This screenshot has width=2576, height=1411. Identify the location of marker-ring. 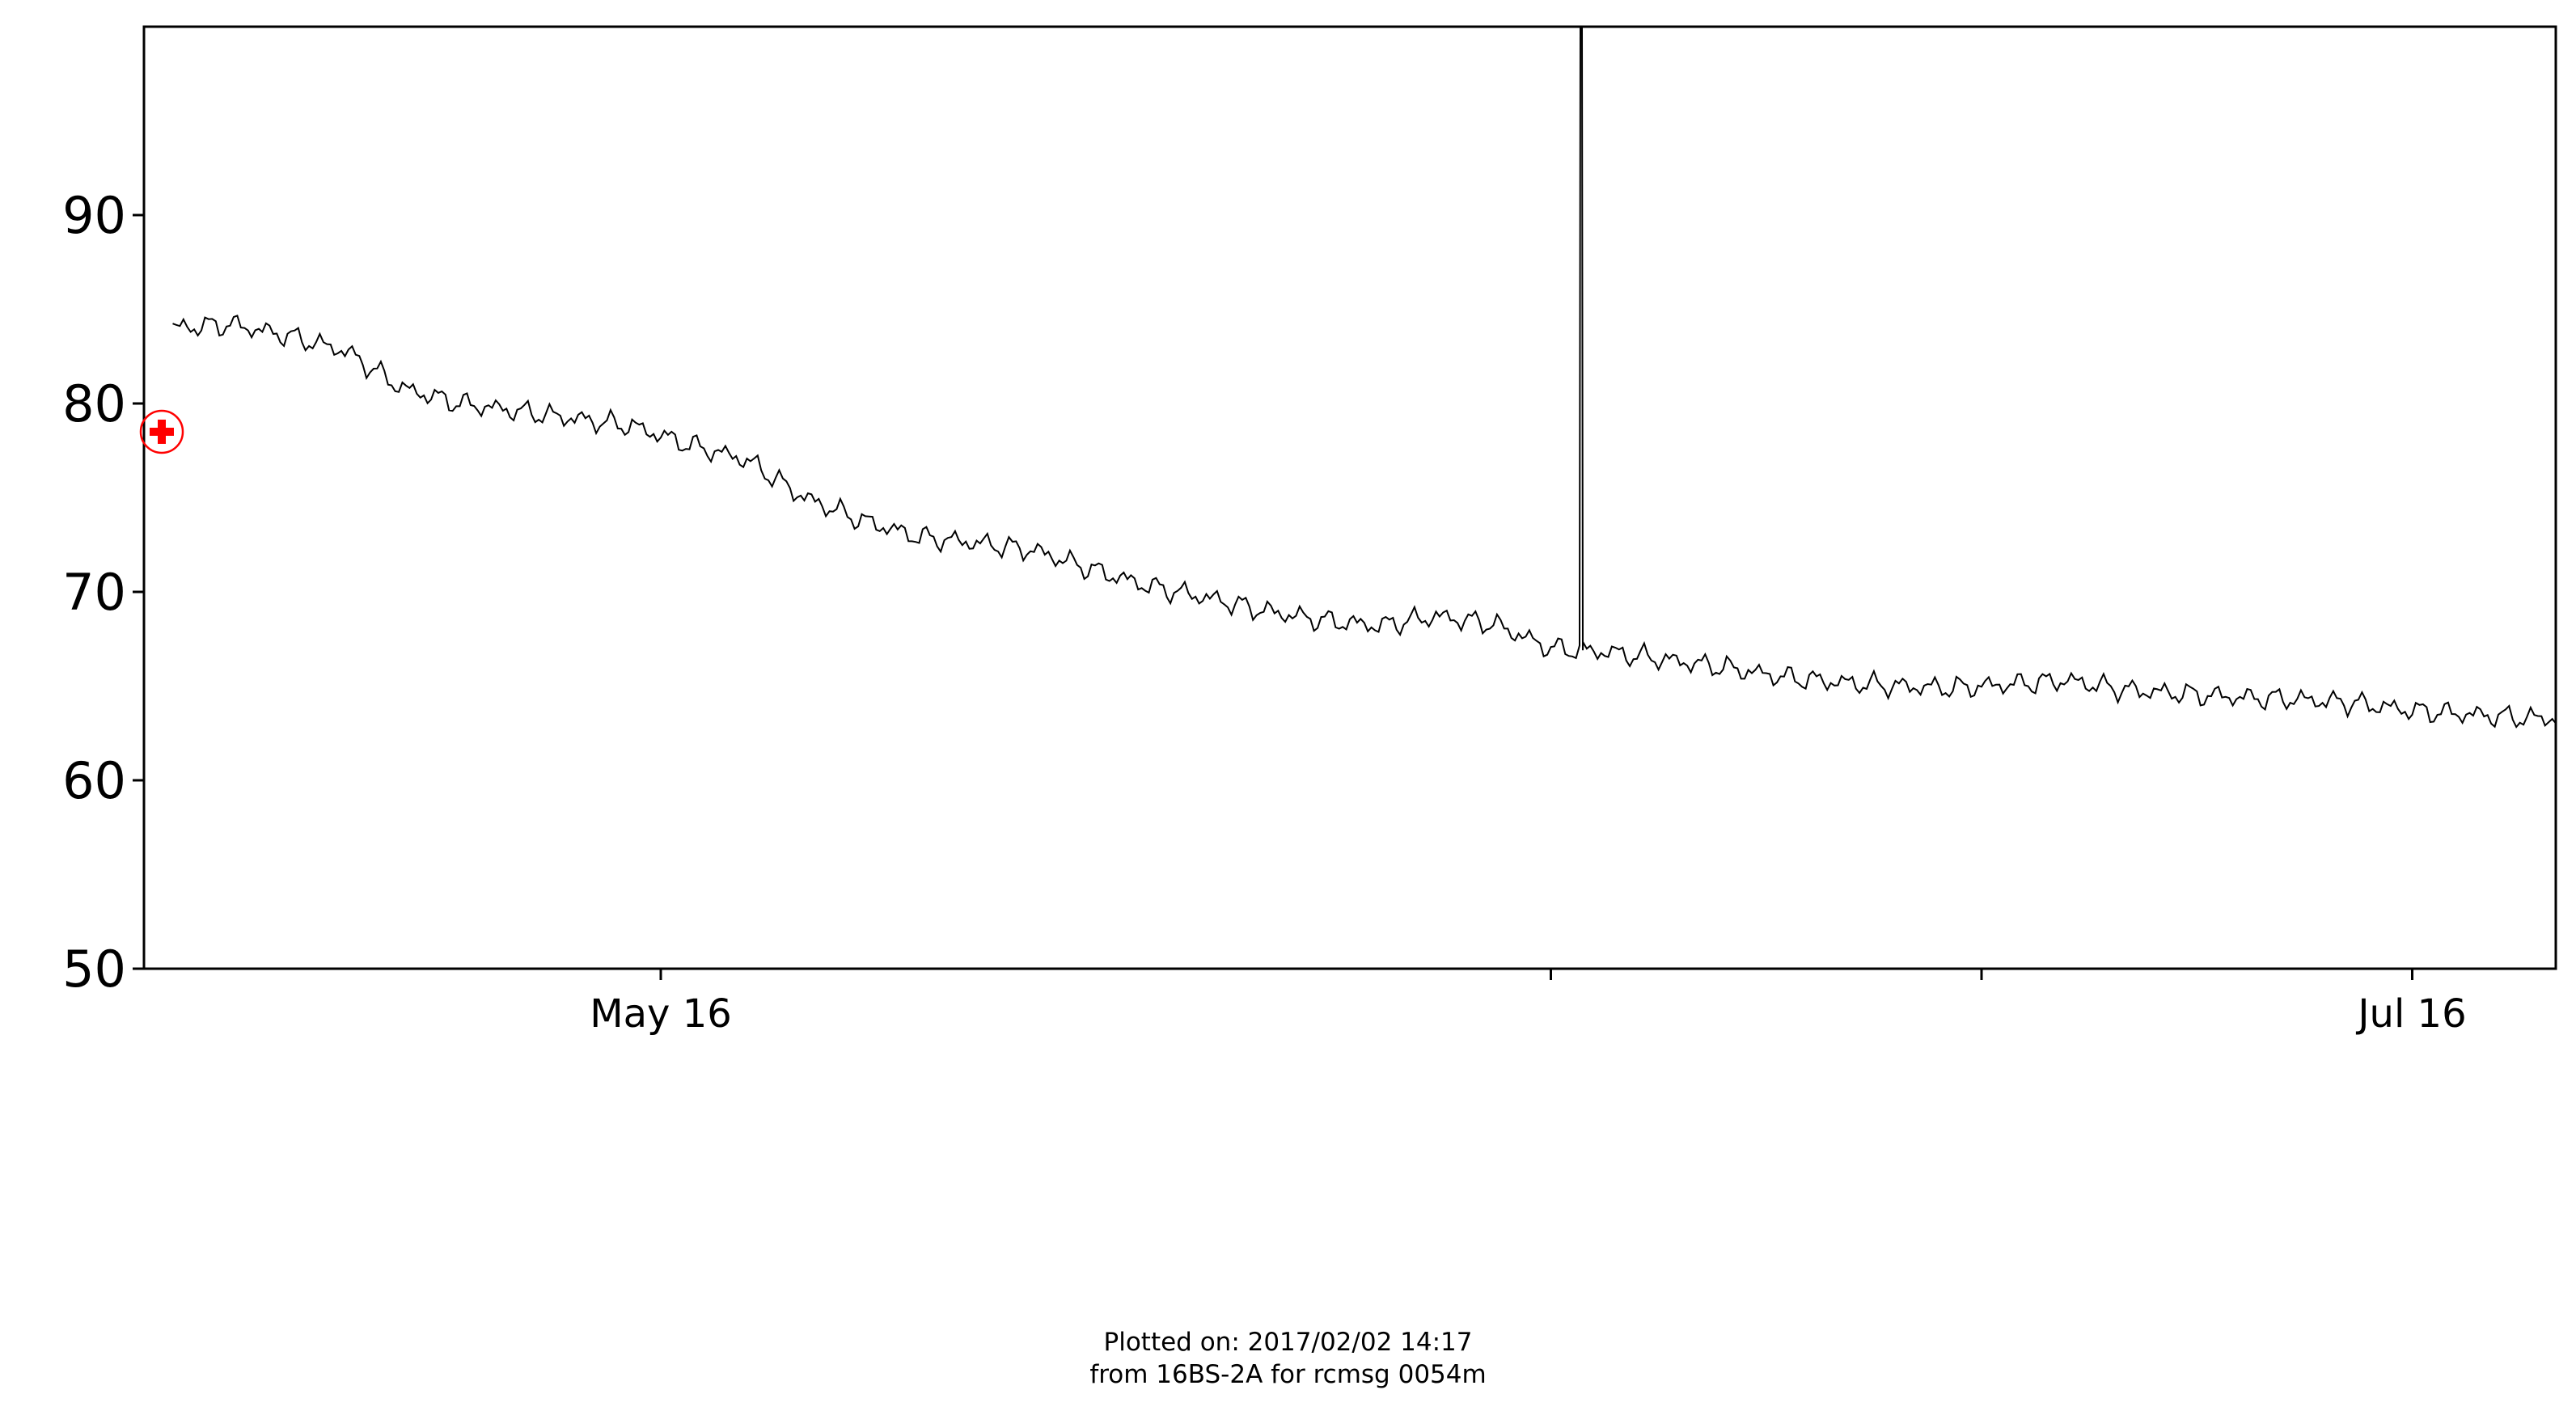
(162, 431).